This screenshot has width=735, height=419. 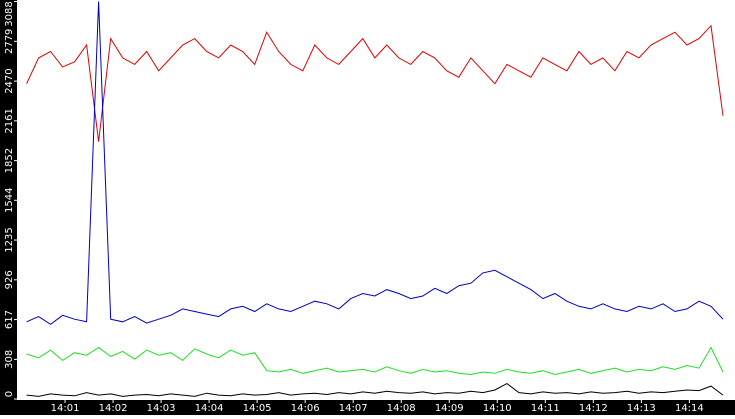 I want to click on y-tick-label: 2161, so click(x=9, y=120).